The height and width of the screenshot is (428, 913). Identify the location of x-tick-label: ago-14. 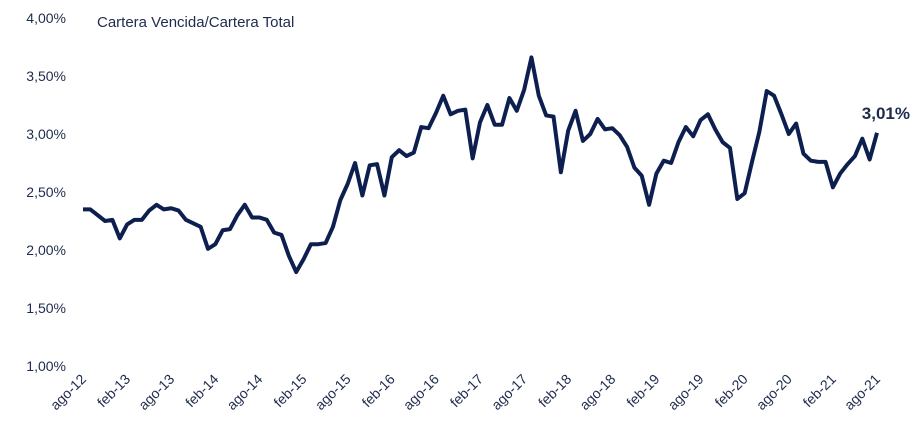
(244, 392).